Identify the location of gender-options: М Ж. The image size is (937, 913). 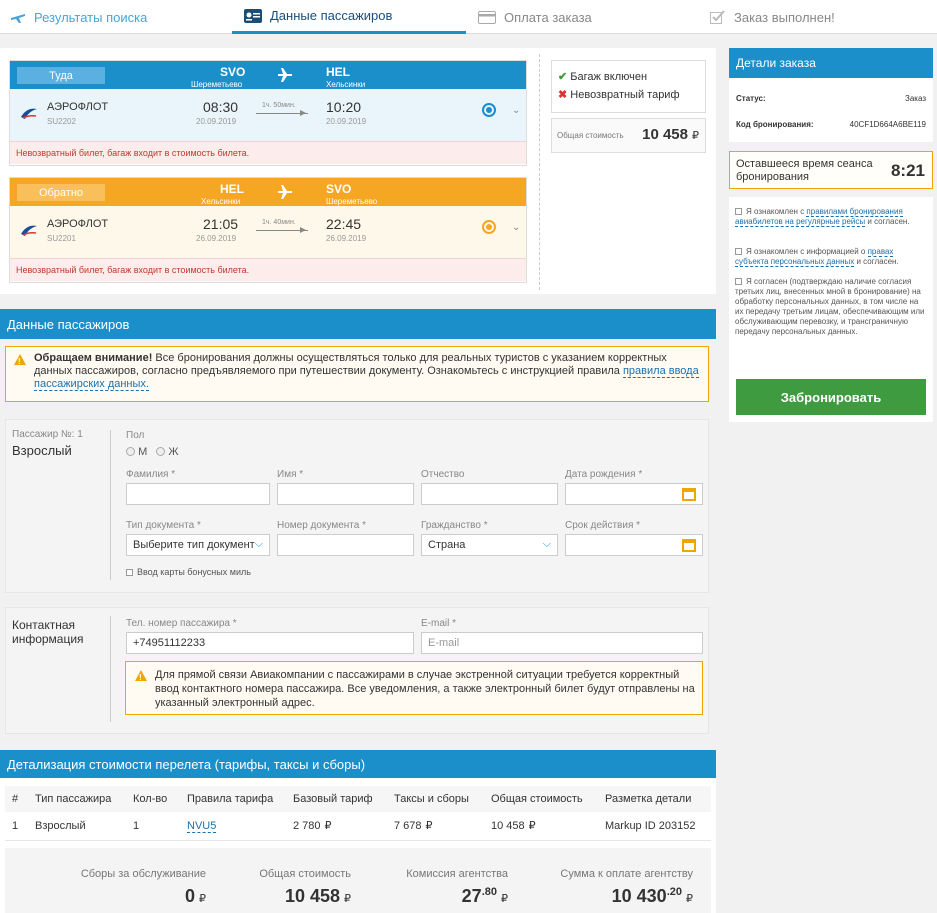
(152, 452).